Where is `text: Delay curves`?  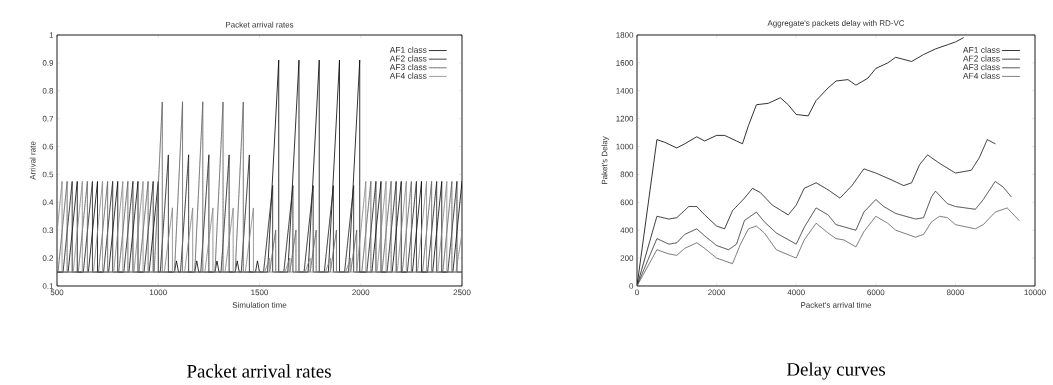 text: Delay curves is located at coordinates (836, 371).